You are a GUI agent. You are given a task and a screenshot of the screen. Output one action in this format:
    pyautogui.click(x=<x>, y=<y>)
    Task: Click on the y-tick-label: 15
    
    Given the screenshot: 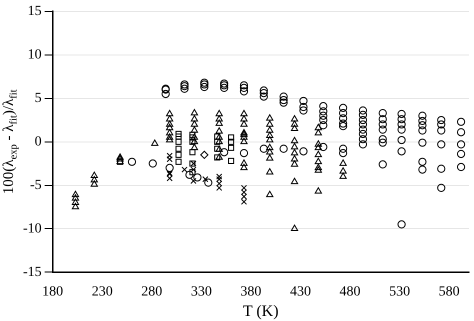 What is the action you would take?
    pyautogui.click(x=35, y=12)
    